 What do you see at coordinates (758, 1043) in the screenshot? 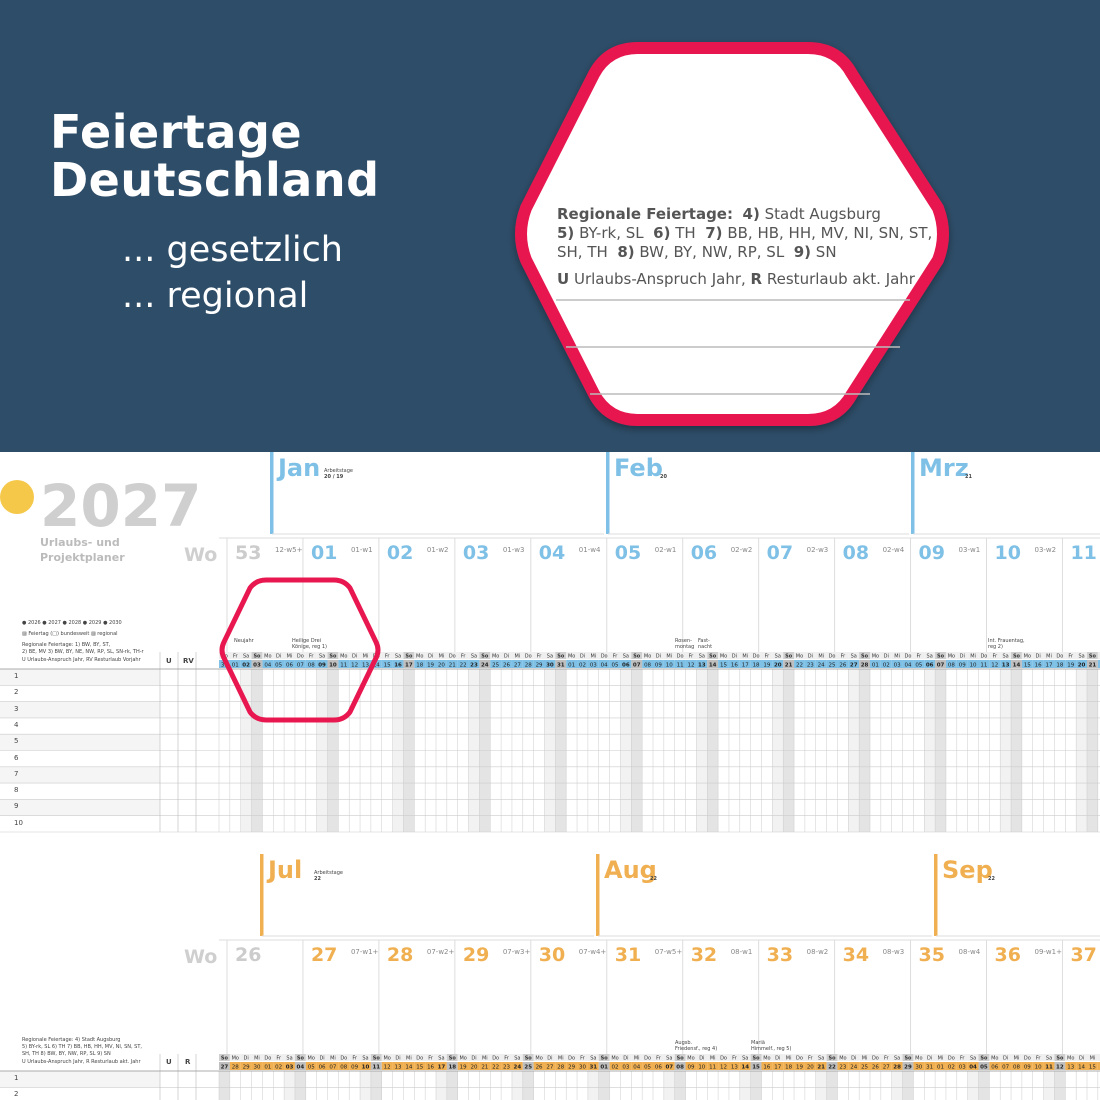
I see `holiday-label: Mariä` at bounding box center [758, 1043].